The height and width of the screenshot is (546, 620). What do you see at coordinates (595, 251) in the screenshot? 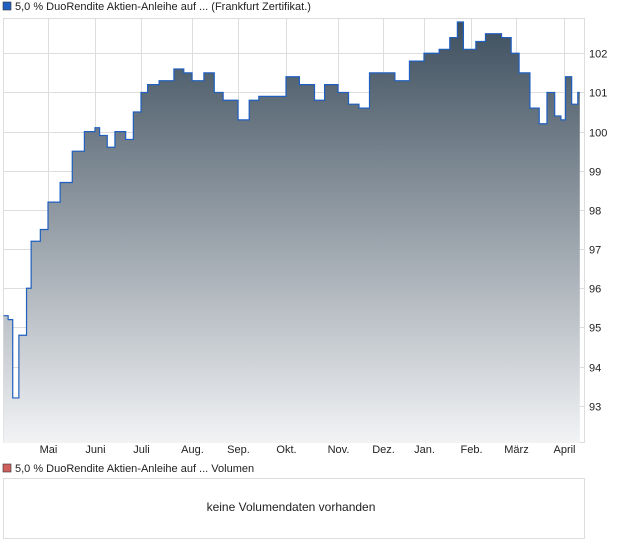
I see `y-tick-label: 97` at bounding box center [595, 251].